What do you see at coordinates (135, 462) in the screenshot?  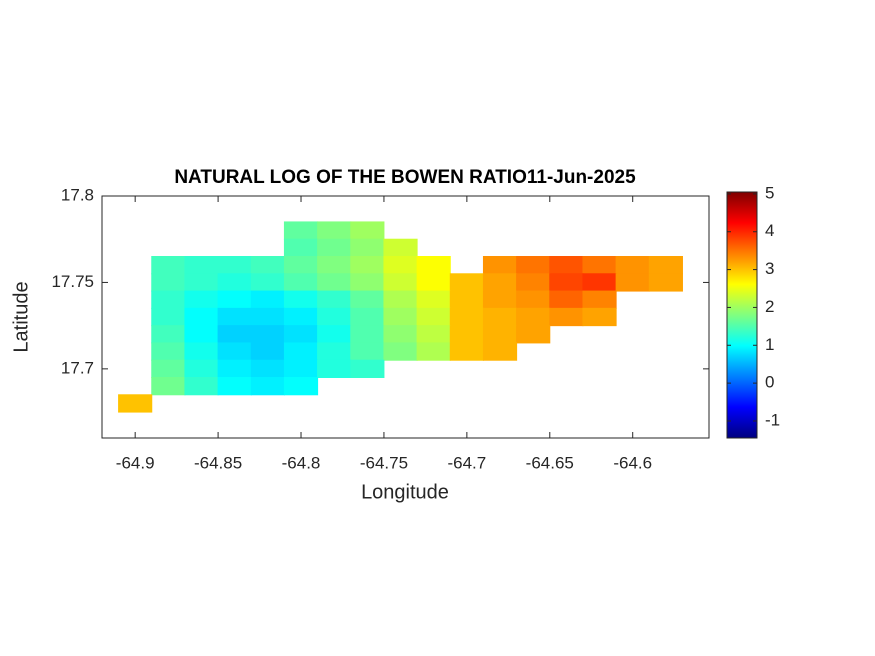 I see `x-tick-label: -64.9` at bounding box center [135, 462].